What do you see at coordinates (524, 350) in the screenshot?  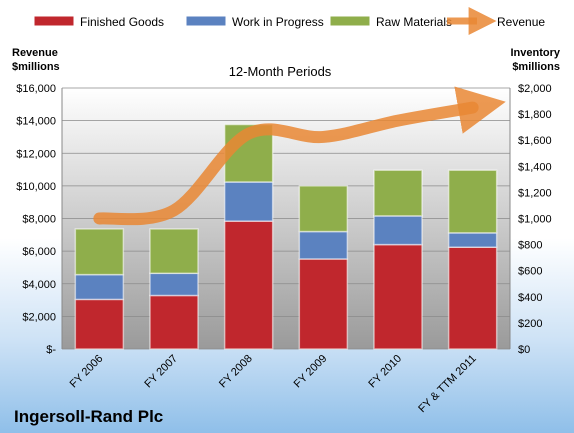 I see `right-tick-label: $0` at bounding box center [524, 350].